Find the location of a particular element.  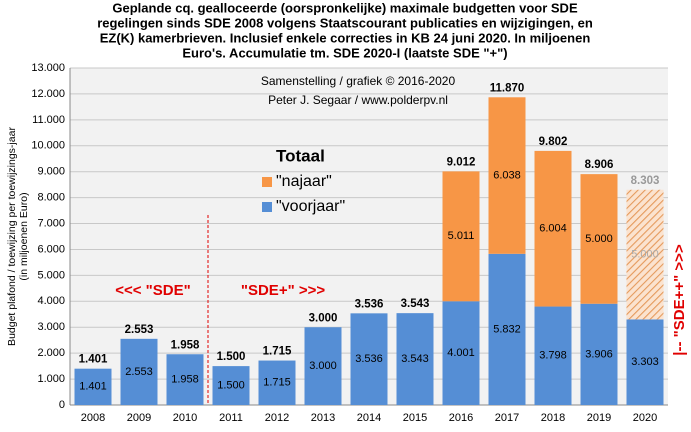

x-tick-label: 2012 is located at coordinates (277, 418).